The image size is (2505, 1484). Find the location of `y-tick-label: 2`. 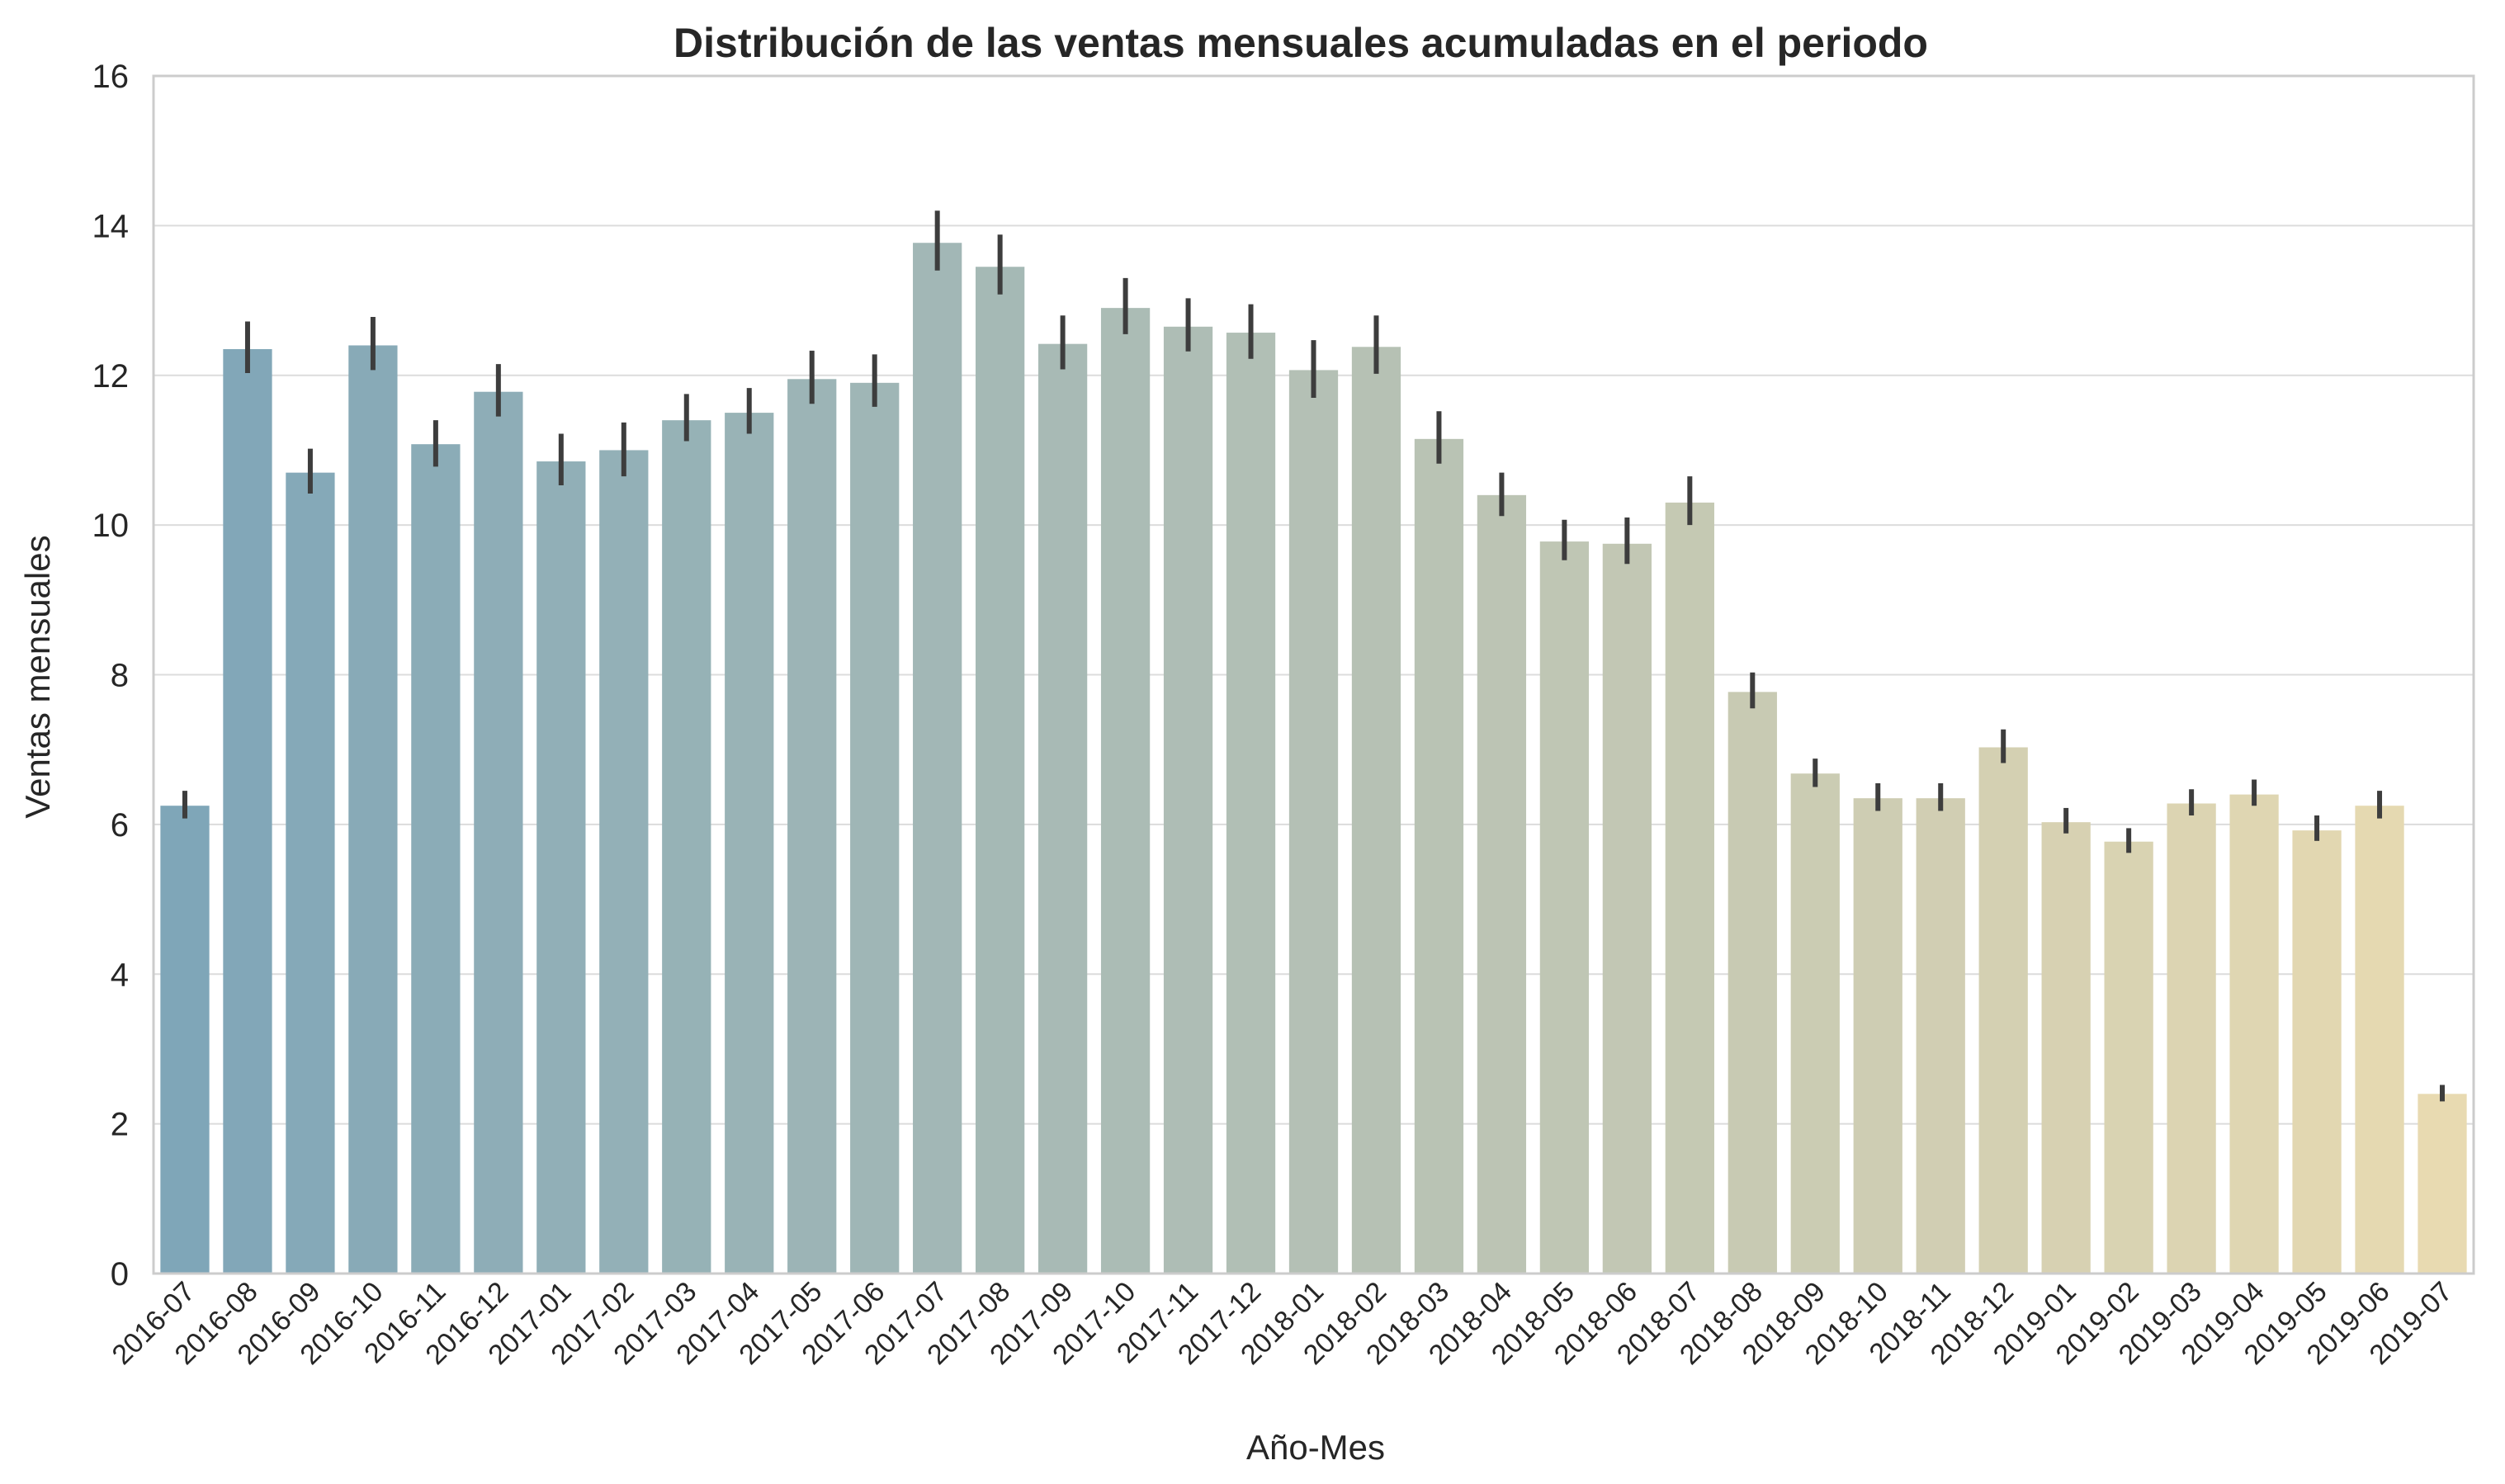

y-tick-label: 2 is located at coordinates (120, 1125).